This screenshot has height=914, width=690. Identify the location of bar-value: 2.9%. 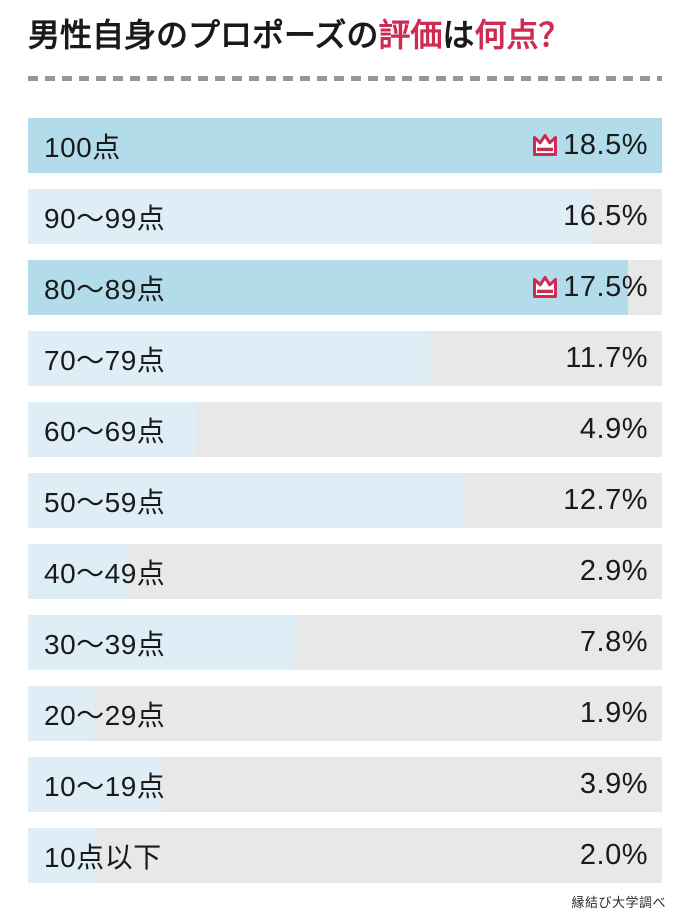
(614, 571).